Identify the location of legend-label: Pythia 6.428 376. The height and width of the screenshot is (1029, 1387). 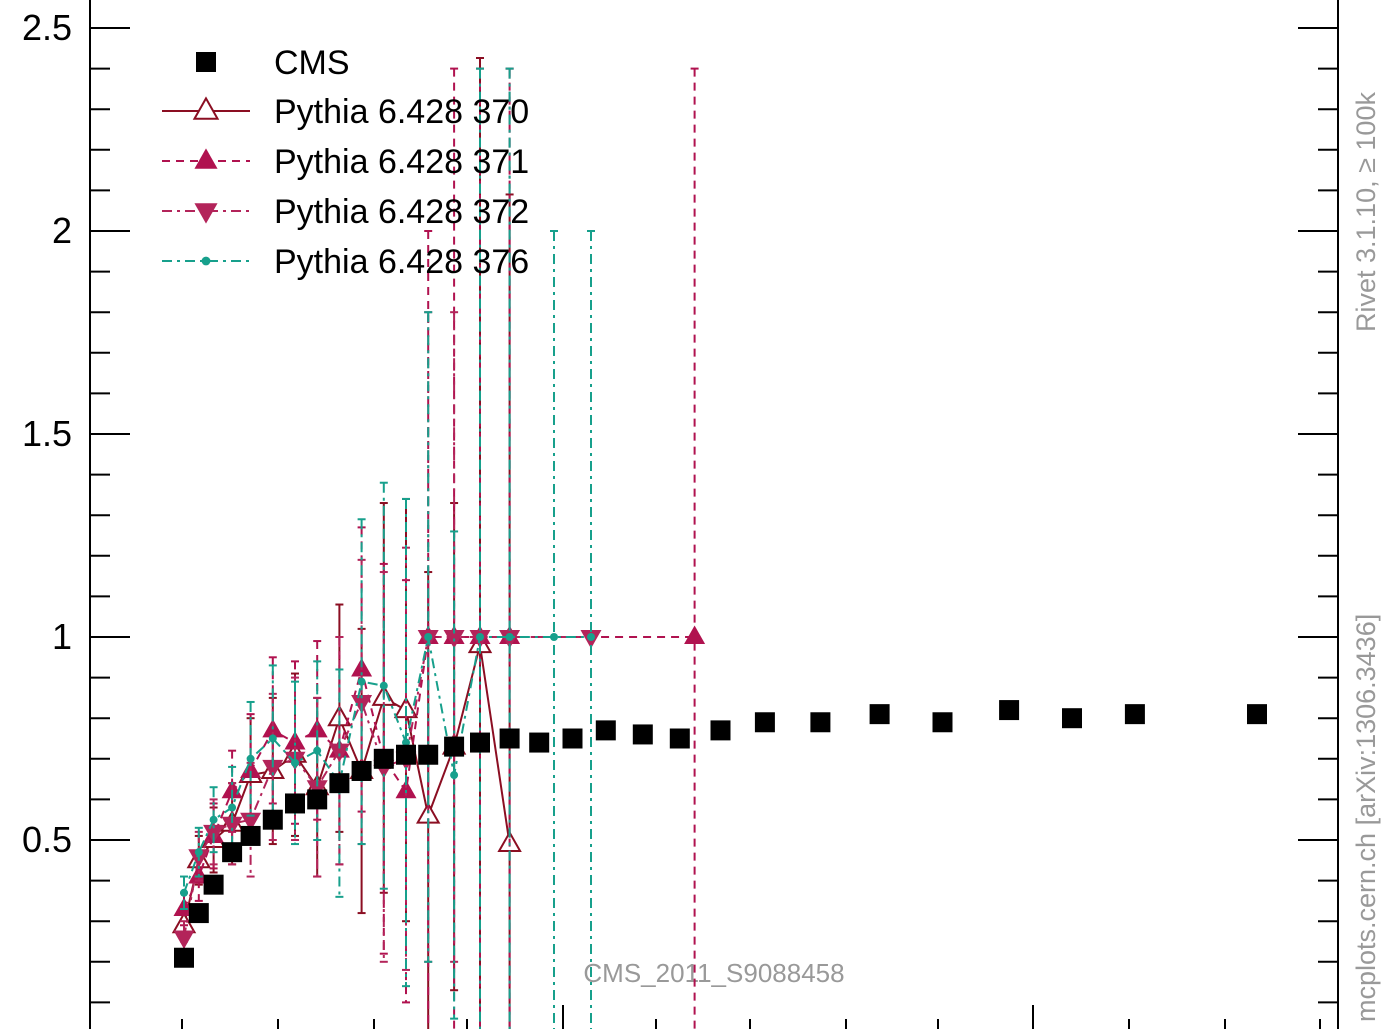
(401, 262).